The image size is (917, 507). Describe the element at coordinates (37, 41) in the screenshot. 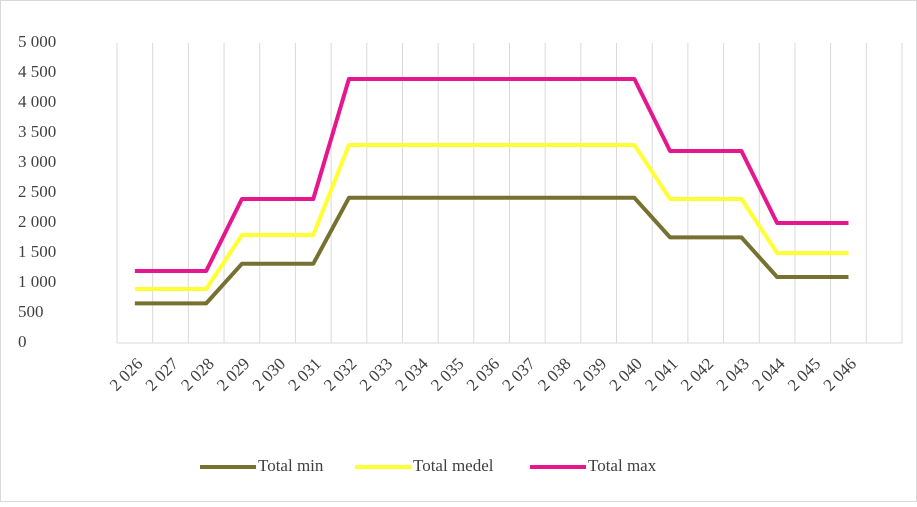

I see `y-tick-label: 5 000` at that location.